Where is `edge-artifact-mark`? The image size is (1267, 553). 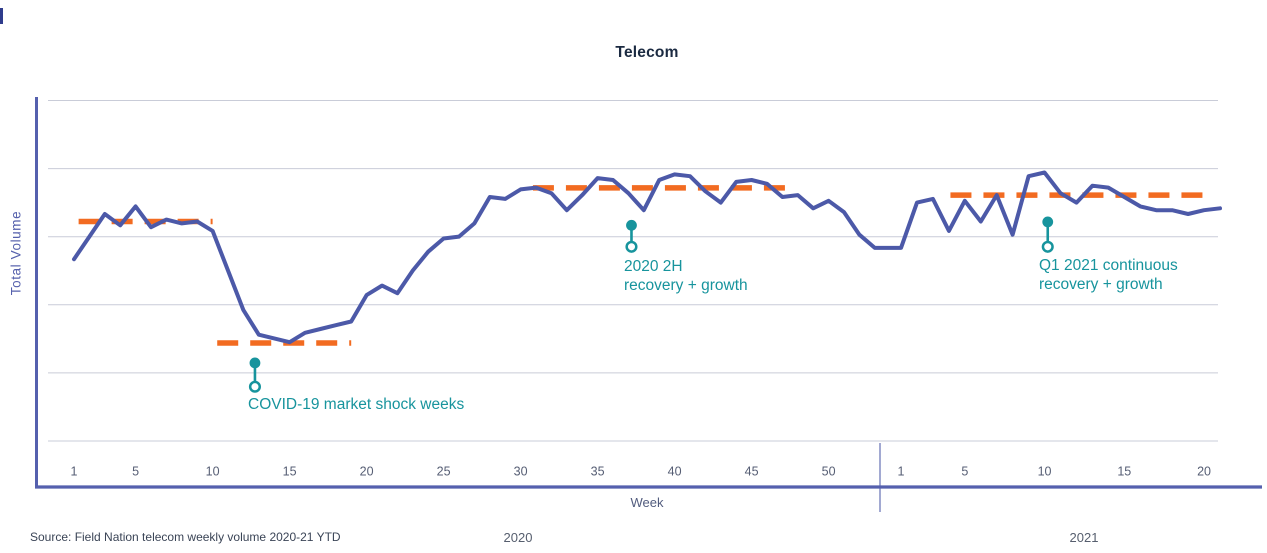
edge-artifact-mark is located at coordinates (1, 16).